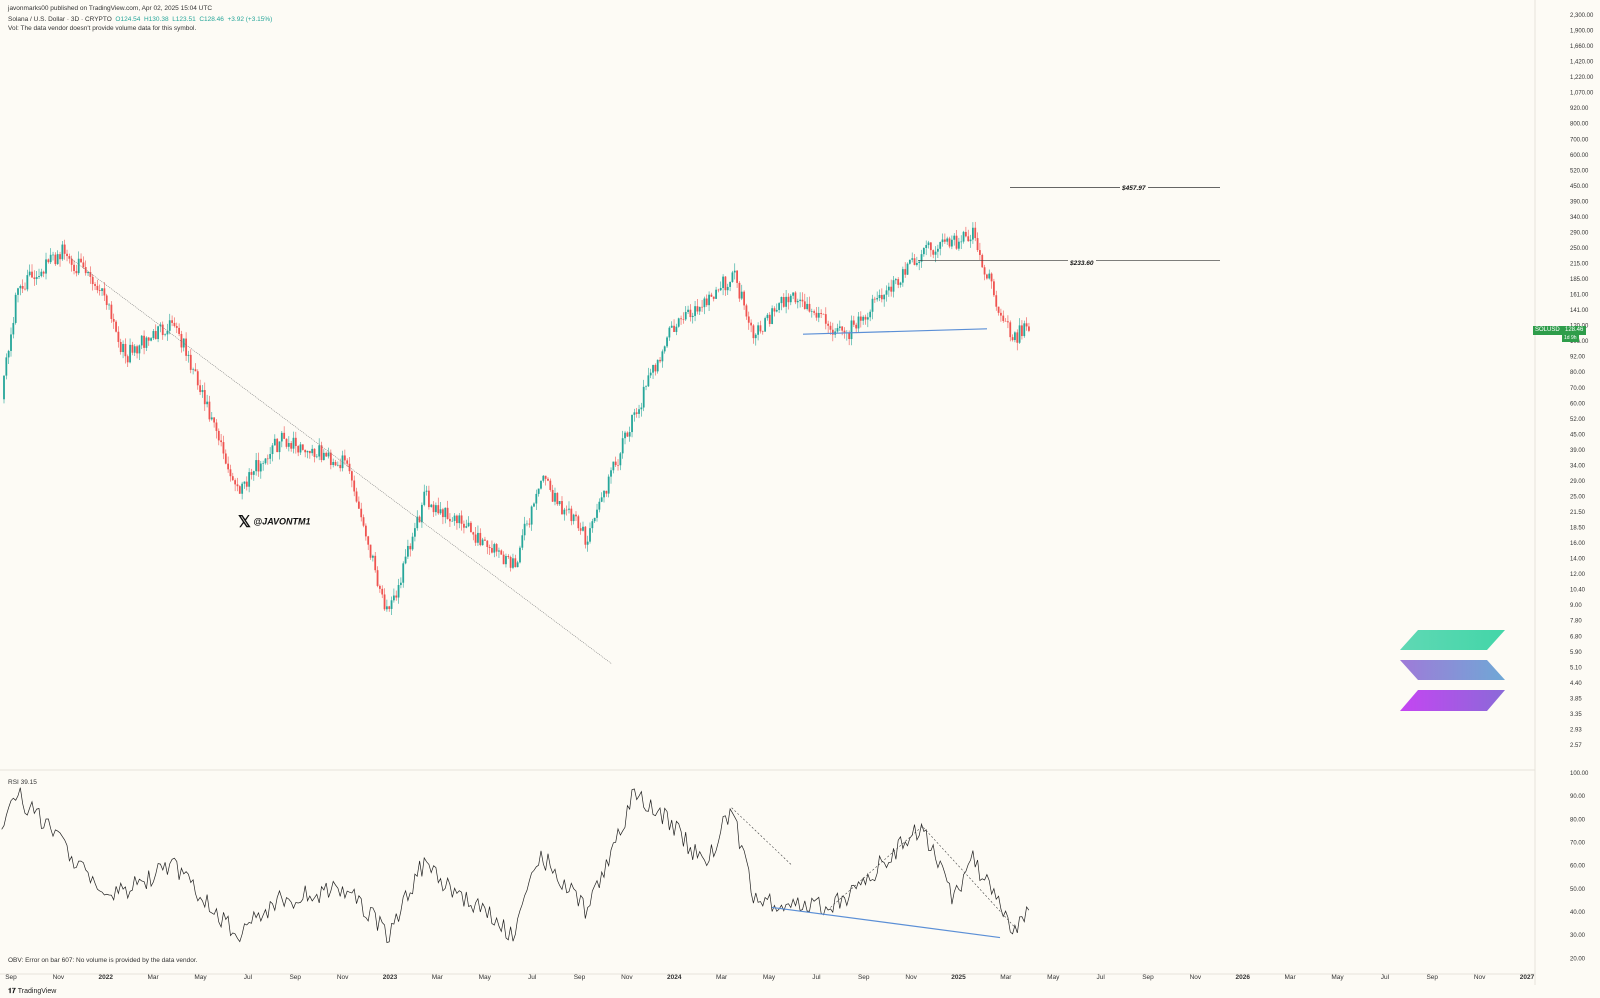 The width and height of the screenshot is (1600, 998). I want to click on symbol-tag: SOLUSD, so click(1547, 330).